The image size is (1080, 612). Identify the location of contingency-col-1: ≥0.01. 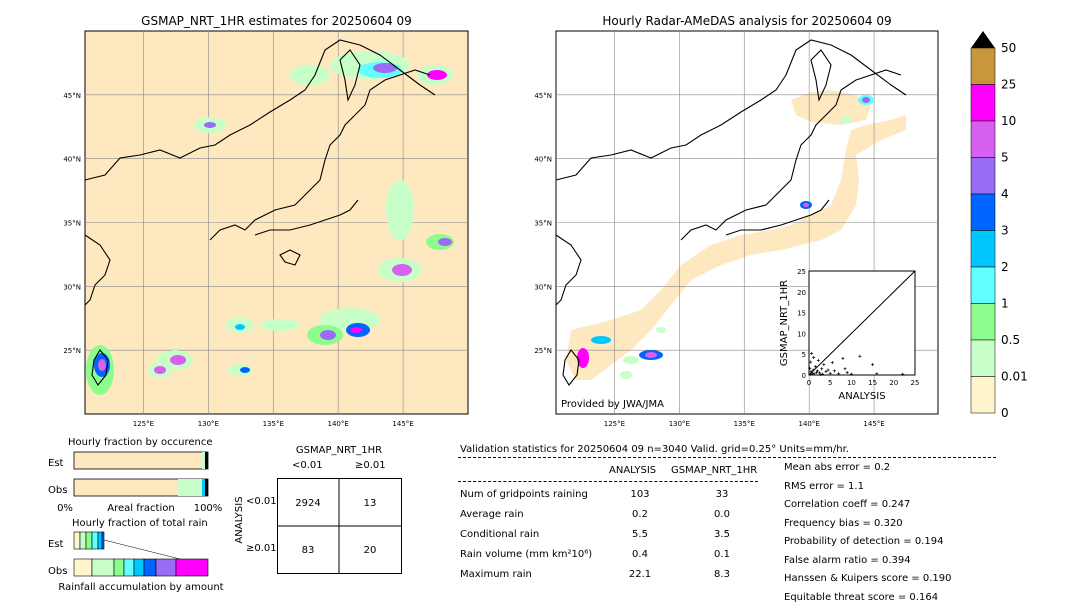
(370, 465).